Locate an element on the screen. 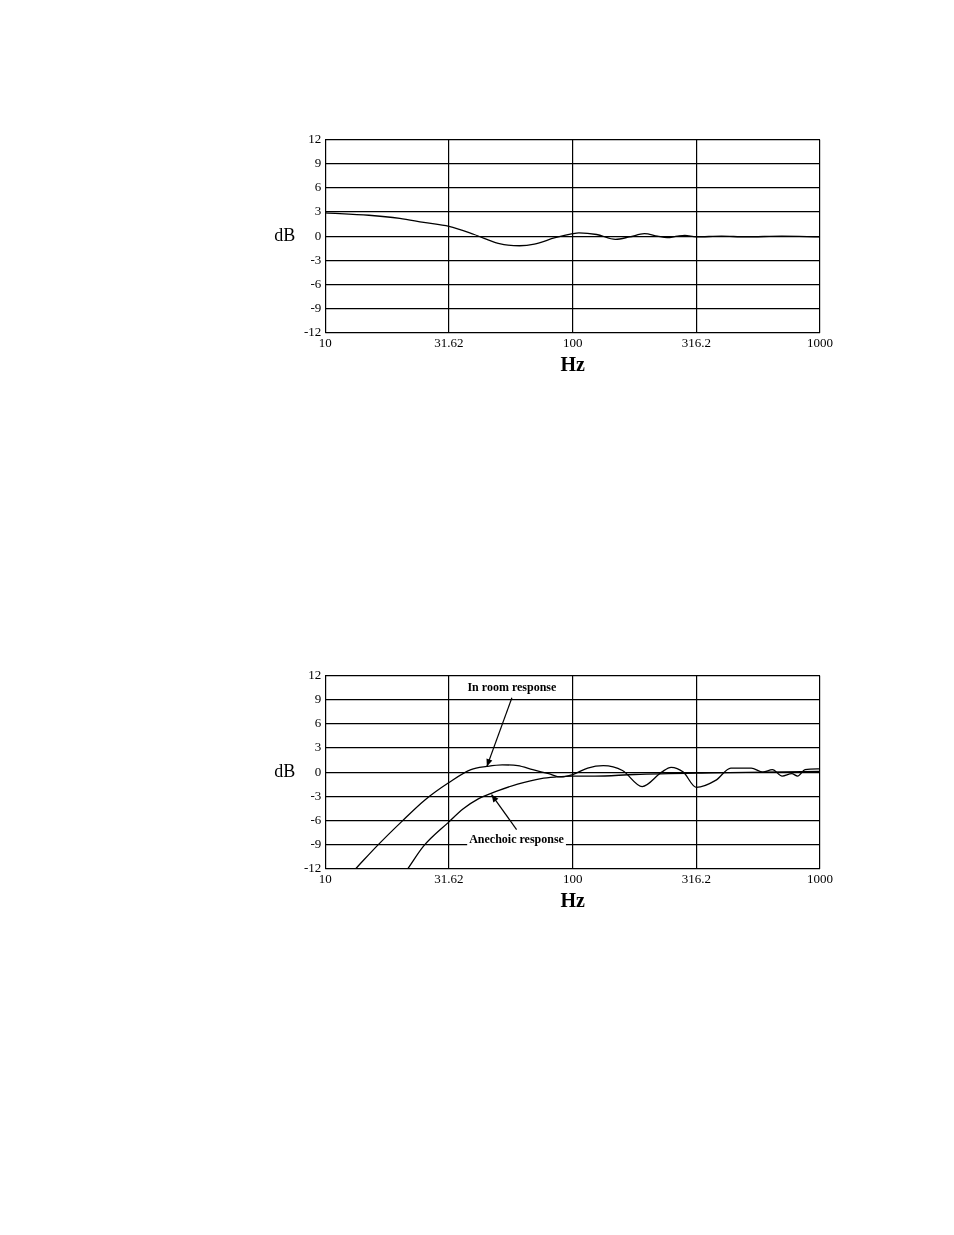  annotation: In room response is located at coordinates (512, 686).